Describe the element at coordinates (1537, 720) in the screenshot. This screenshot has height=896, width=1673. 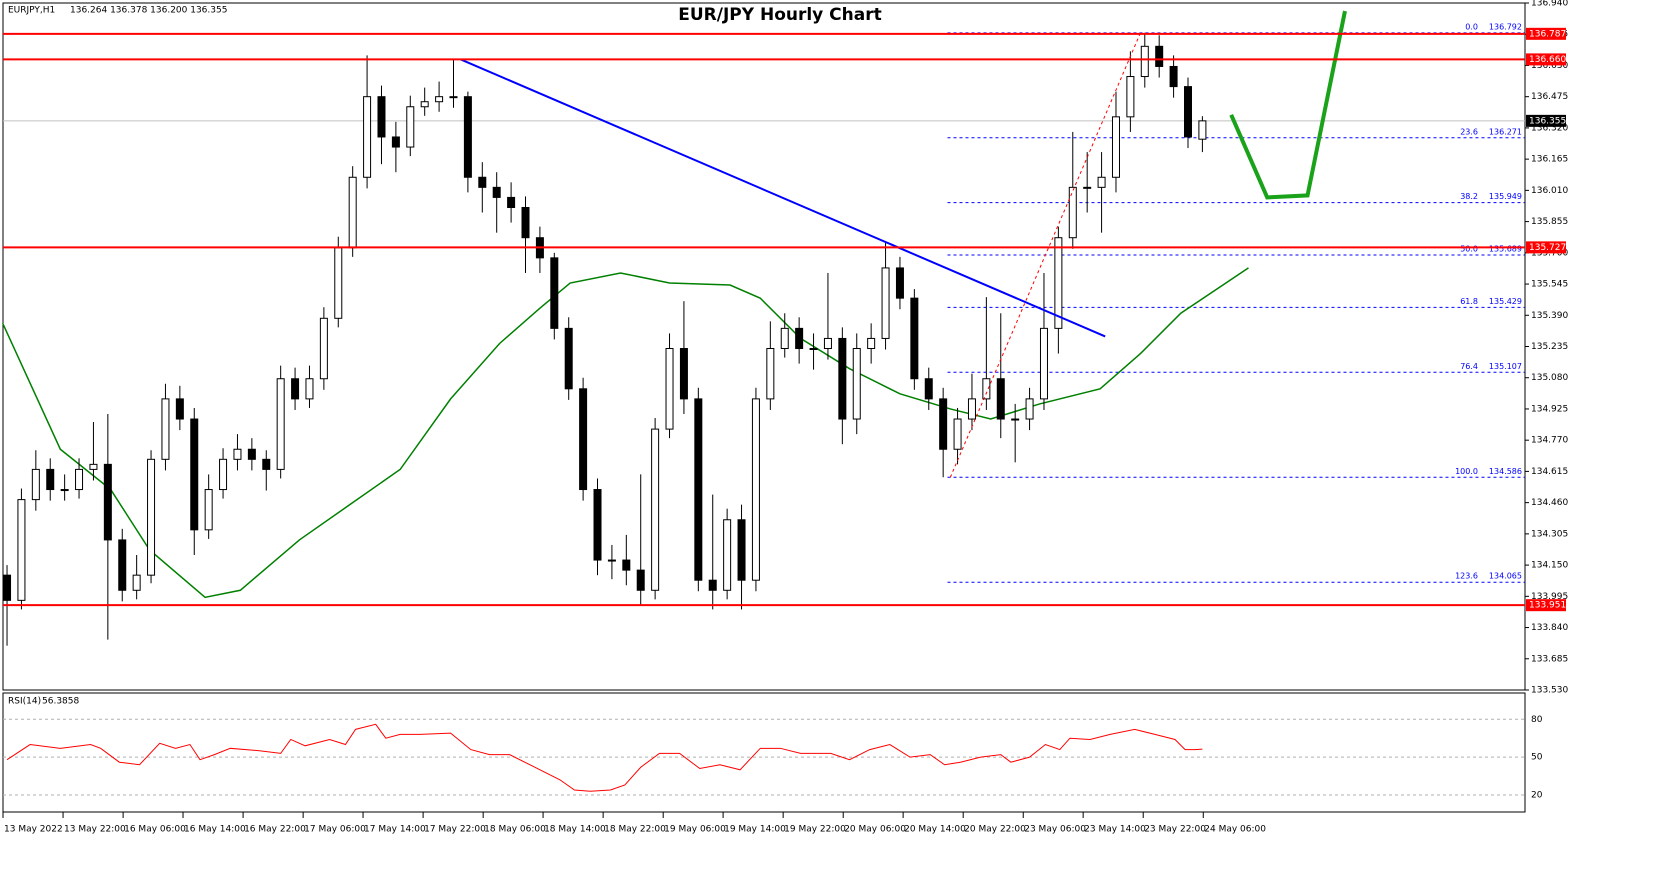
I see `rsi-tick-label: 80` at that location.